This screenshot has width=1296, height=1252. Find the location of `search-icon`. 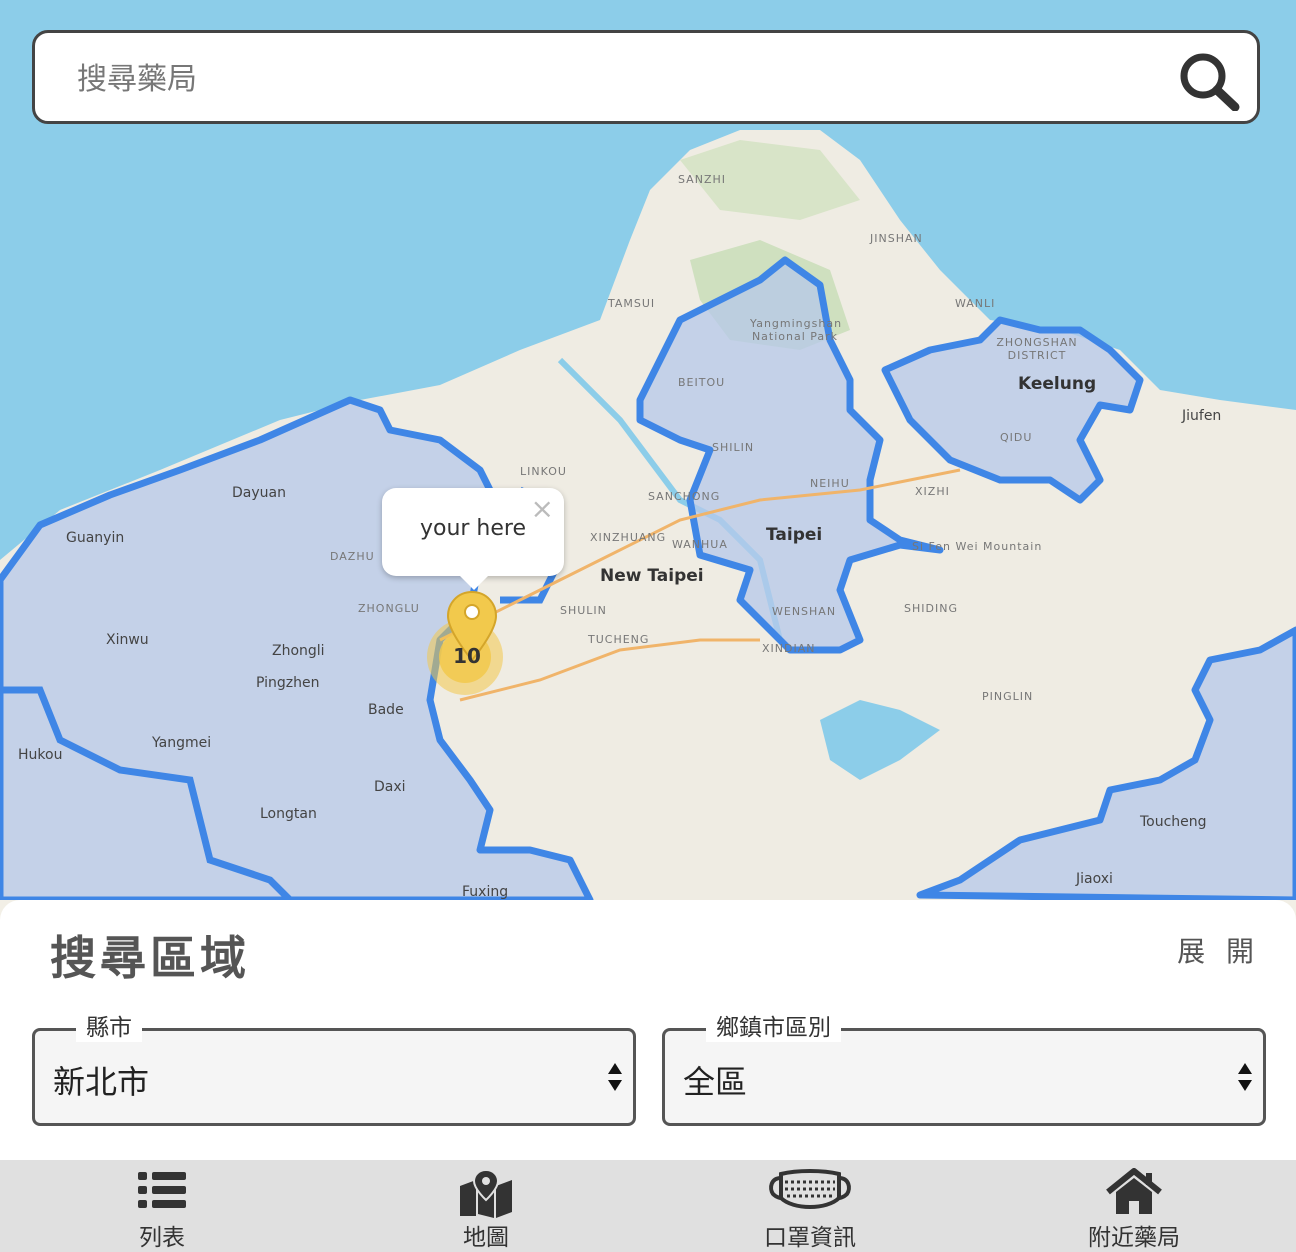

search-icon is located at coordinates (1210, 82).